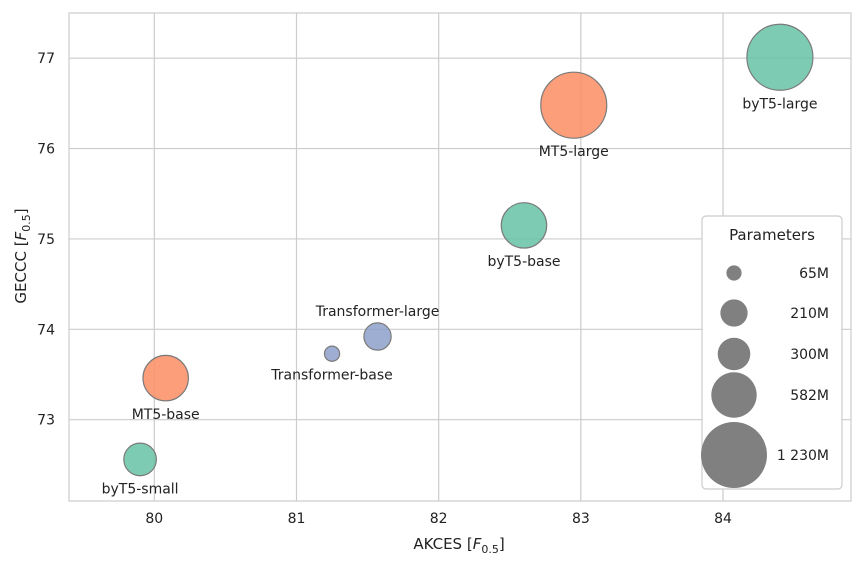 Image resolution: width=864 pixels, height=564 pixels. I want to click on legend-label-300m: 300M, so click(809, 355).